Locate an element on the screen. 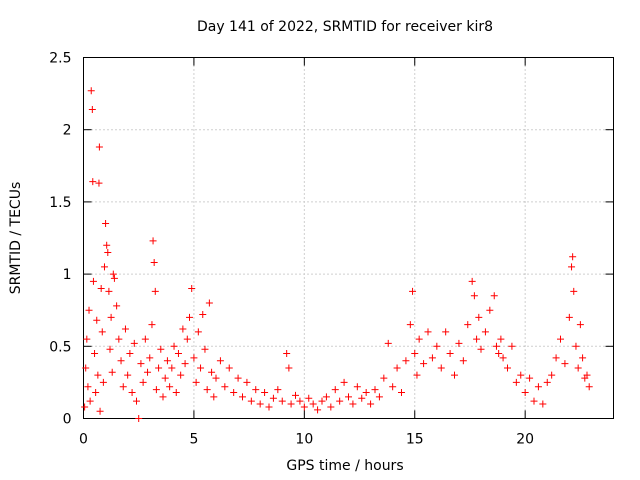  x-tick-label: 10 is located at coordinates (304, 440).